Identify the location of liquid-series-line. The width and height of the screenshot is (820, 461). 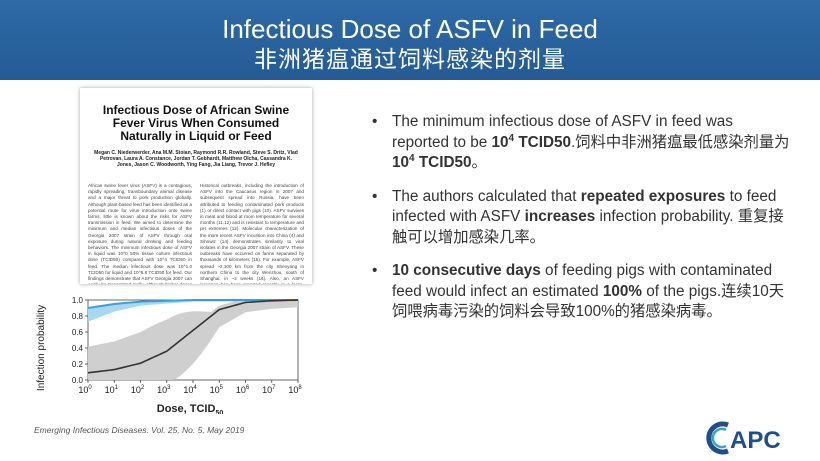
(192, 304).